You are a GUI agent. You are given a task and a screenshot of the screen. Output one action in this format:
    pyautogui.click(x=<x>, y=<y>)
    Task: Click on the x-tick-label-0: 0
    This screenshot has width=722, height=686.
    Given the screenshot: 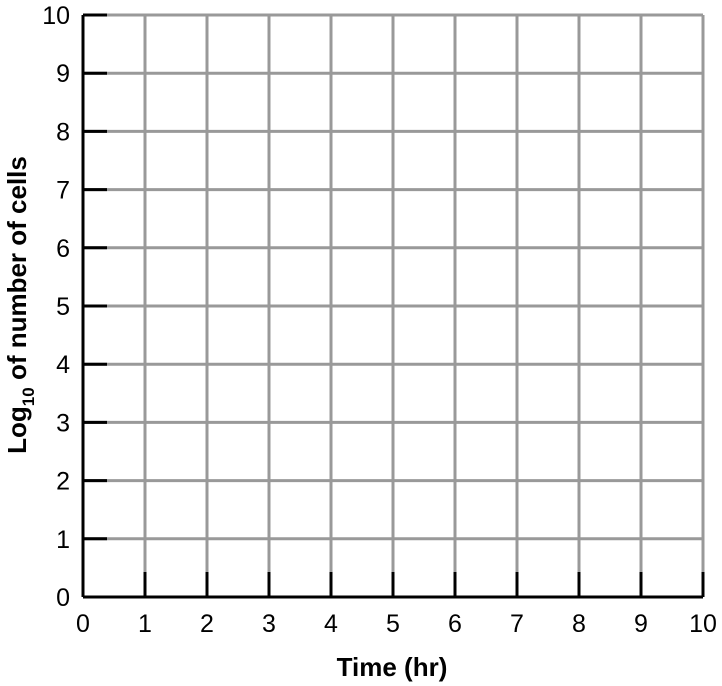 What is the action you would take?
    pyautogui.click(x=83, y=624)
    